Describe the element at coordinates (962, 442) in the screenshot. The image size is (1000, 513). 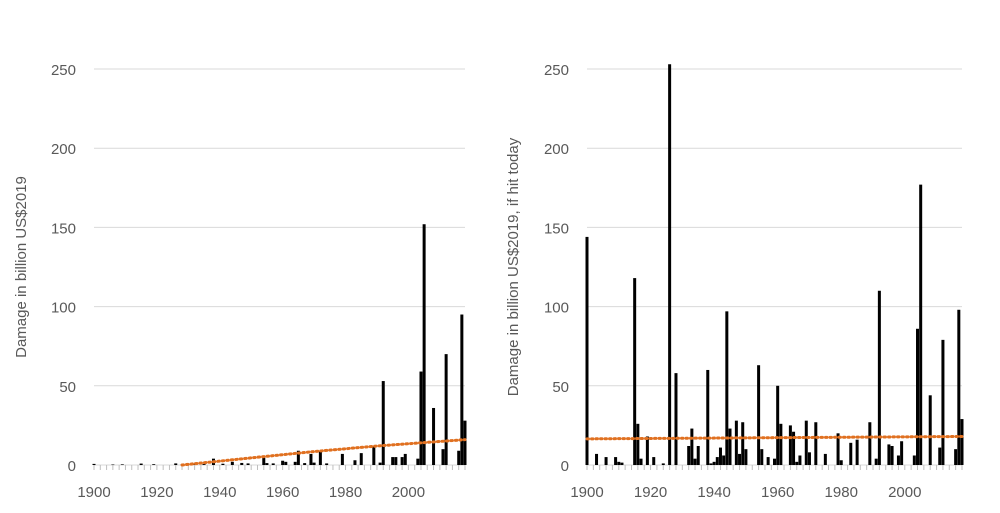
I see `right-bar-2018` at that location.